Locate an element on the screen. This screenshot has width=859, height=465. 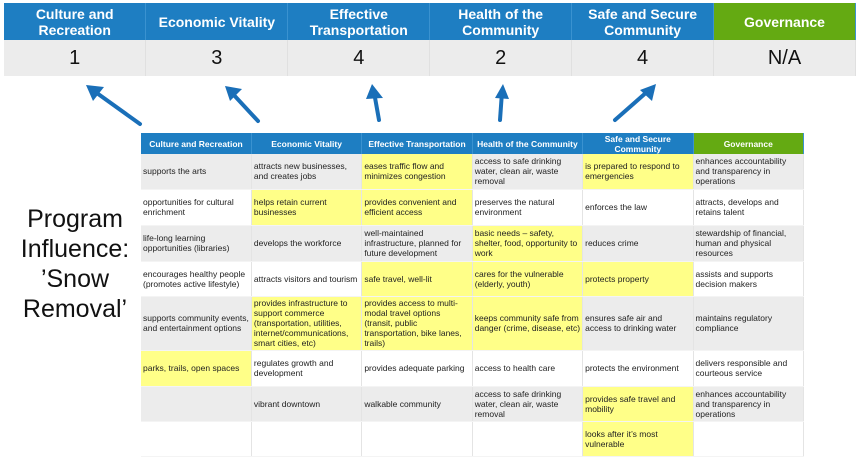
matrix-cell: opportunities for cultural enrichment is located at coordinates (196, 207).